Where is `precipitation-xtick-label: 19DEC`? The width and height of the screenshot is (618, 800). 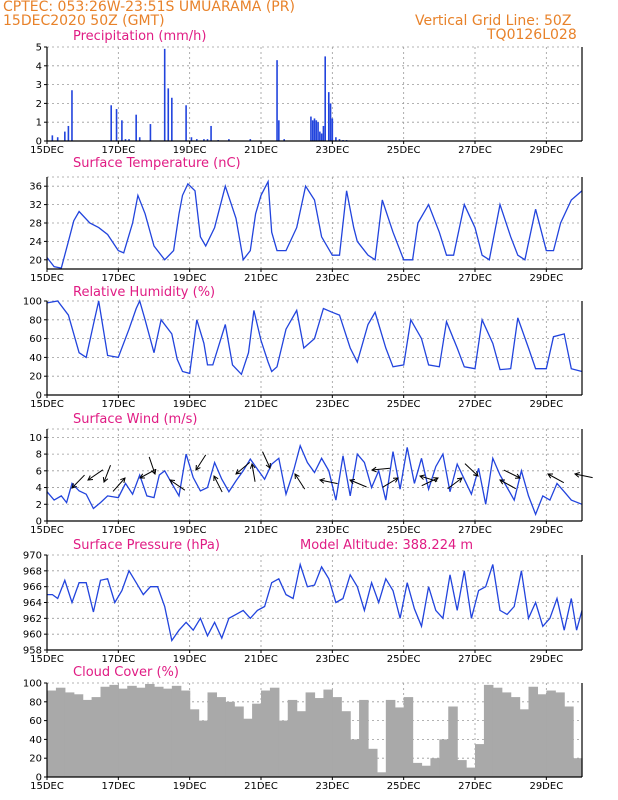 precipitation-xtick-label: 19DEC is located at coordinates (190, 150).